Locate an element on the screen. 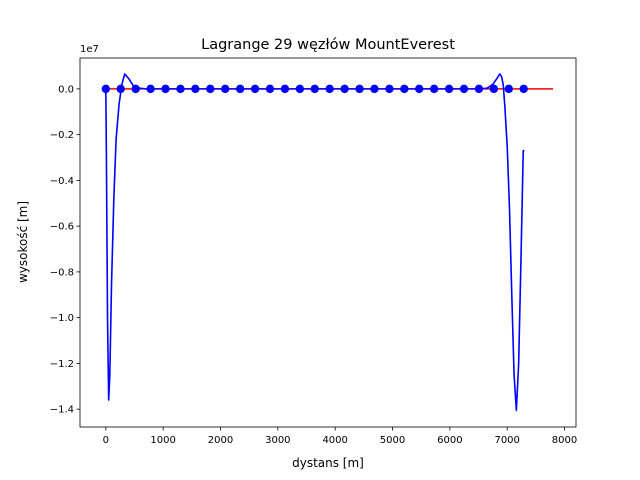 The image size is (640, 480). x-axis-label: dystans [m] is located at coordinates (328, 463).